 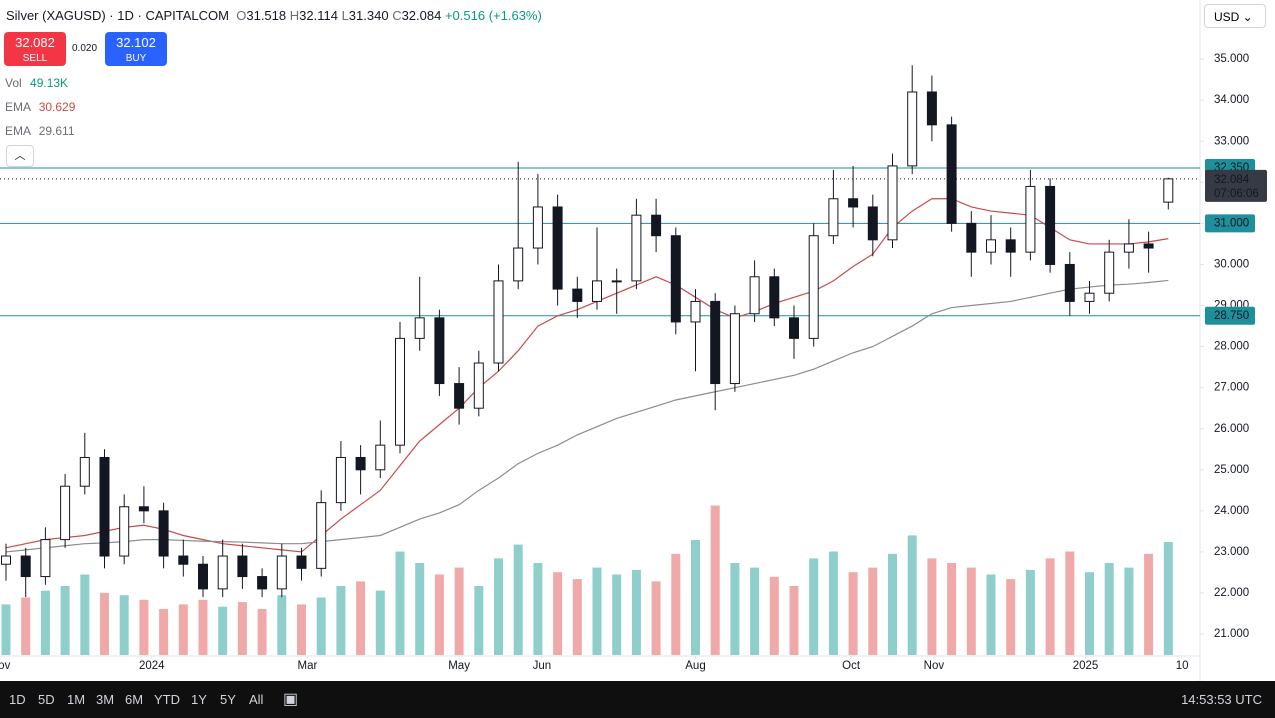 I want to click on range-button: 6M, so click(x=134, y=699).